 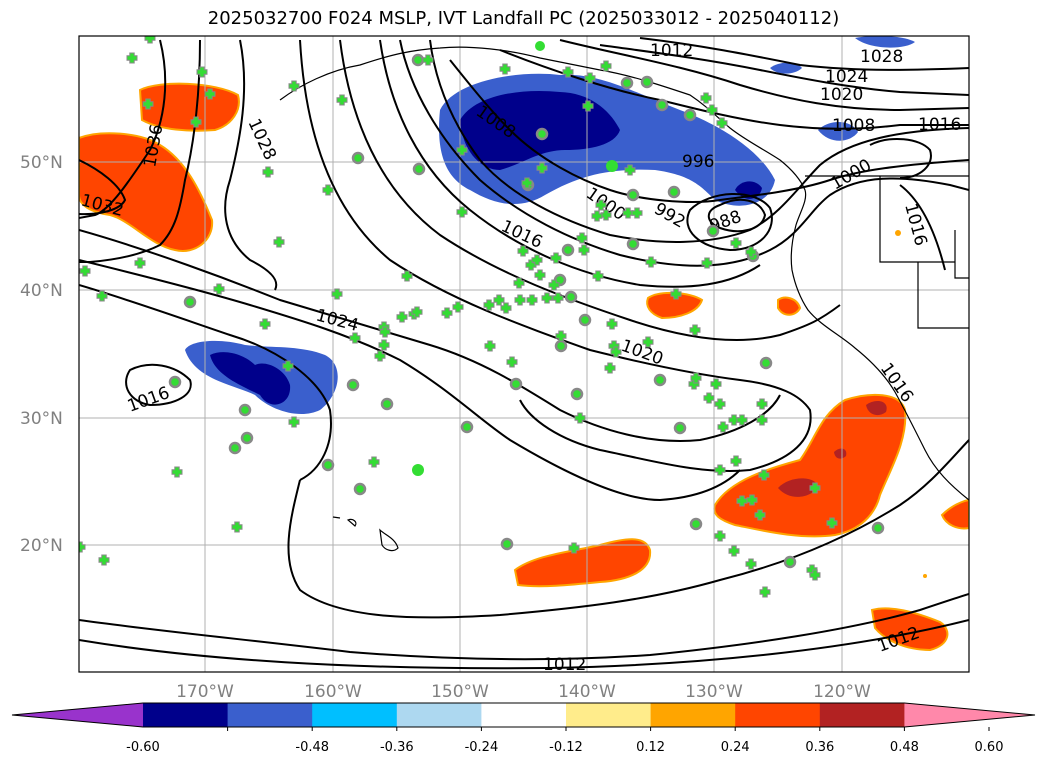 I want to click on contour-label: 1008, so click(x=853, y=126).